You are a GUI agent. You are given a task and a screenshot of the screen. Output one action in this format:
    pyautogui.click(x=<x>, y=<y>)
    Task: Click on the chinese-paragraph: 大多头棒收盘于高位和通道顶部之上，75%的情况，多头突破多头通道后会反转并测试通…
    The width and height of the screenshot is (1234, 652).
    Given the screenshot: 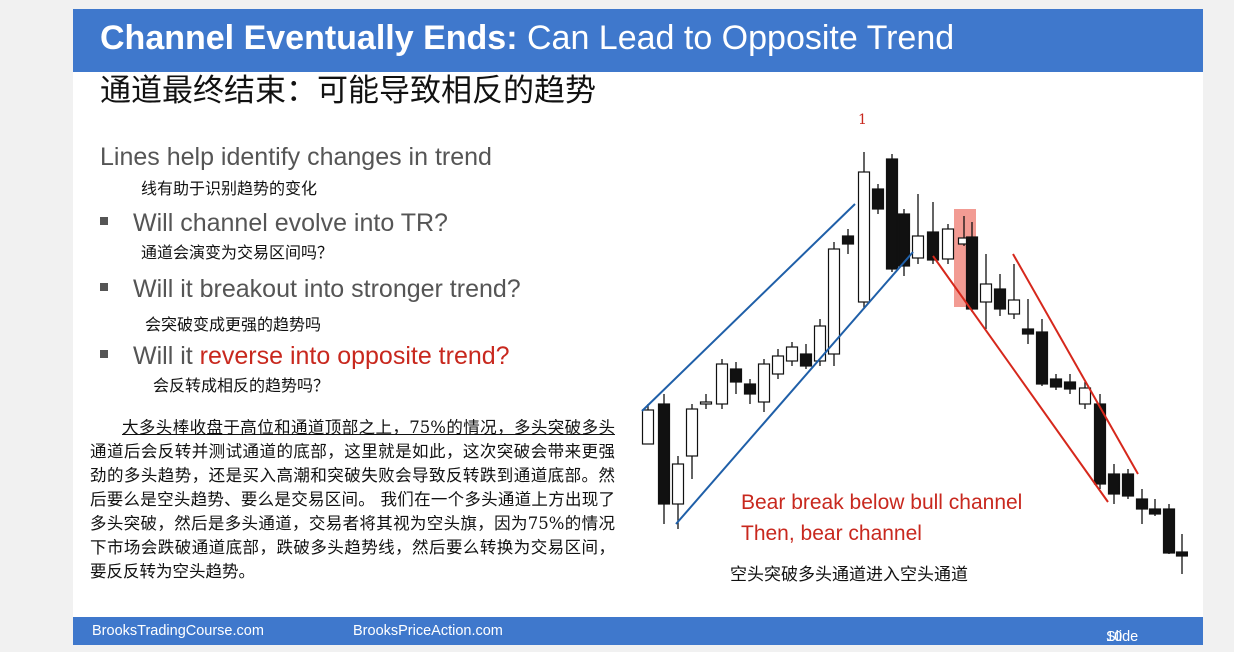 What is the action you would take?
    pyautogui.click(x=352, y=500)
    